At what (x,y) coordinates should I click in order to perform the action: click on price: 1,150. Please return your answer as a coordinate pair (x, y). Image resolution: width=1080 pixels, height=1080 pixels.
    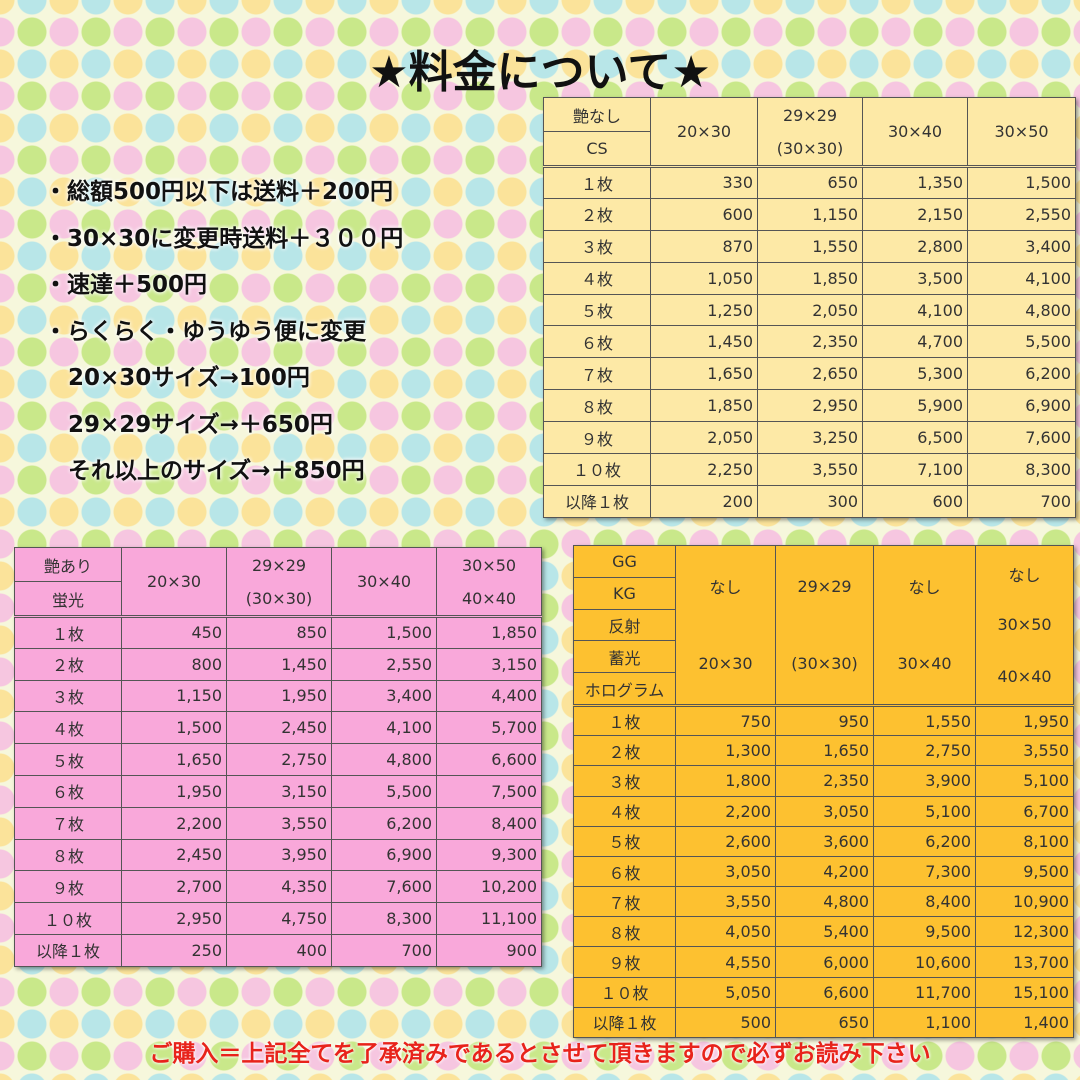
    Looking at the image, I should click on (174, 696).